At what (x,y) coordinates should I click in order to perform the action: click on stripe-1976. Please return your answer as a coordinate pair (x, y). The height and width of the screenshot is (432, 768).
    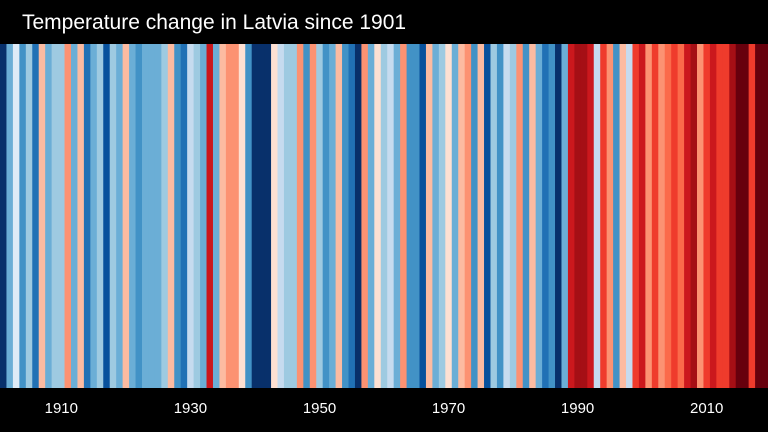
    Looking at the image, I should click on (487, 216).